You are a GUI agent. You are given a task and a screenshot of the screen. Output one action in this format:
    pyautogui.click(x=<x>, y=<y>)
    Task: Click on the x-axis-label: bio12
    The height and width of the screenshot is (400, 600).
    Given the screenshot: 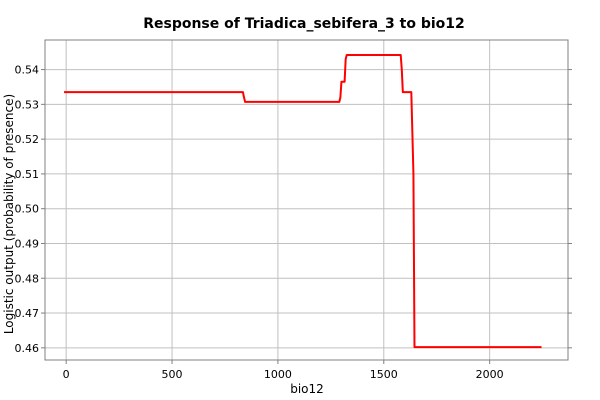 What is the action you would take?
    pyautogui.click(x=307, y=389)
    